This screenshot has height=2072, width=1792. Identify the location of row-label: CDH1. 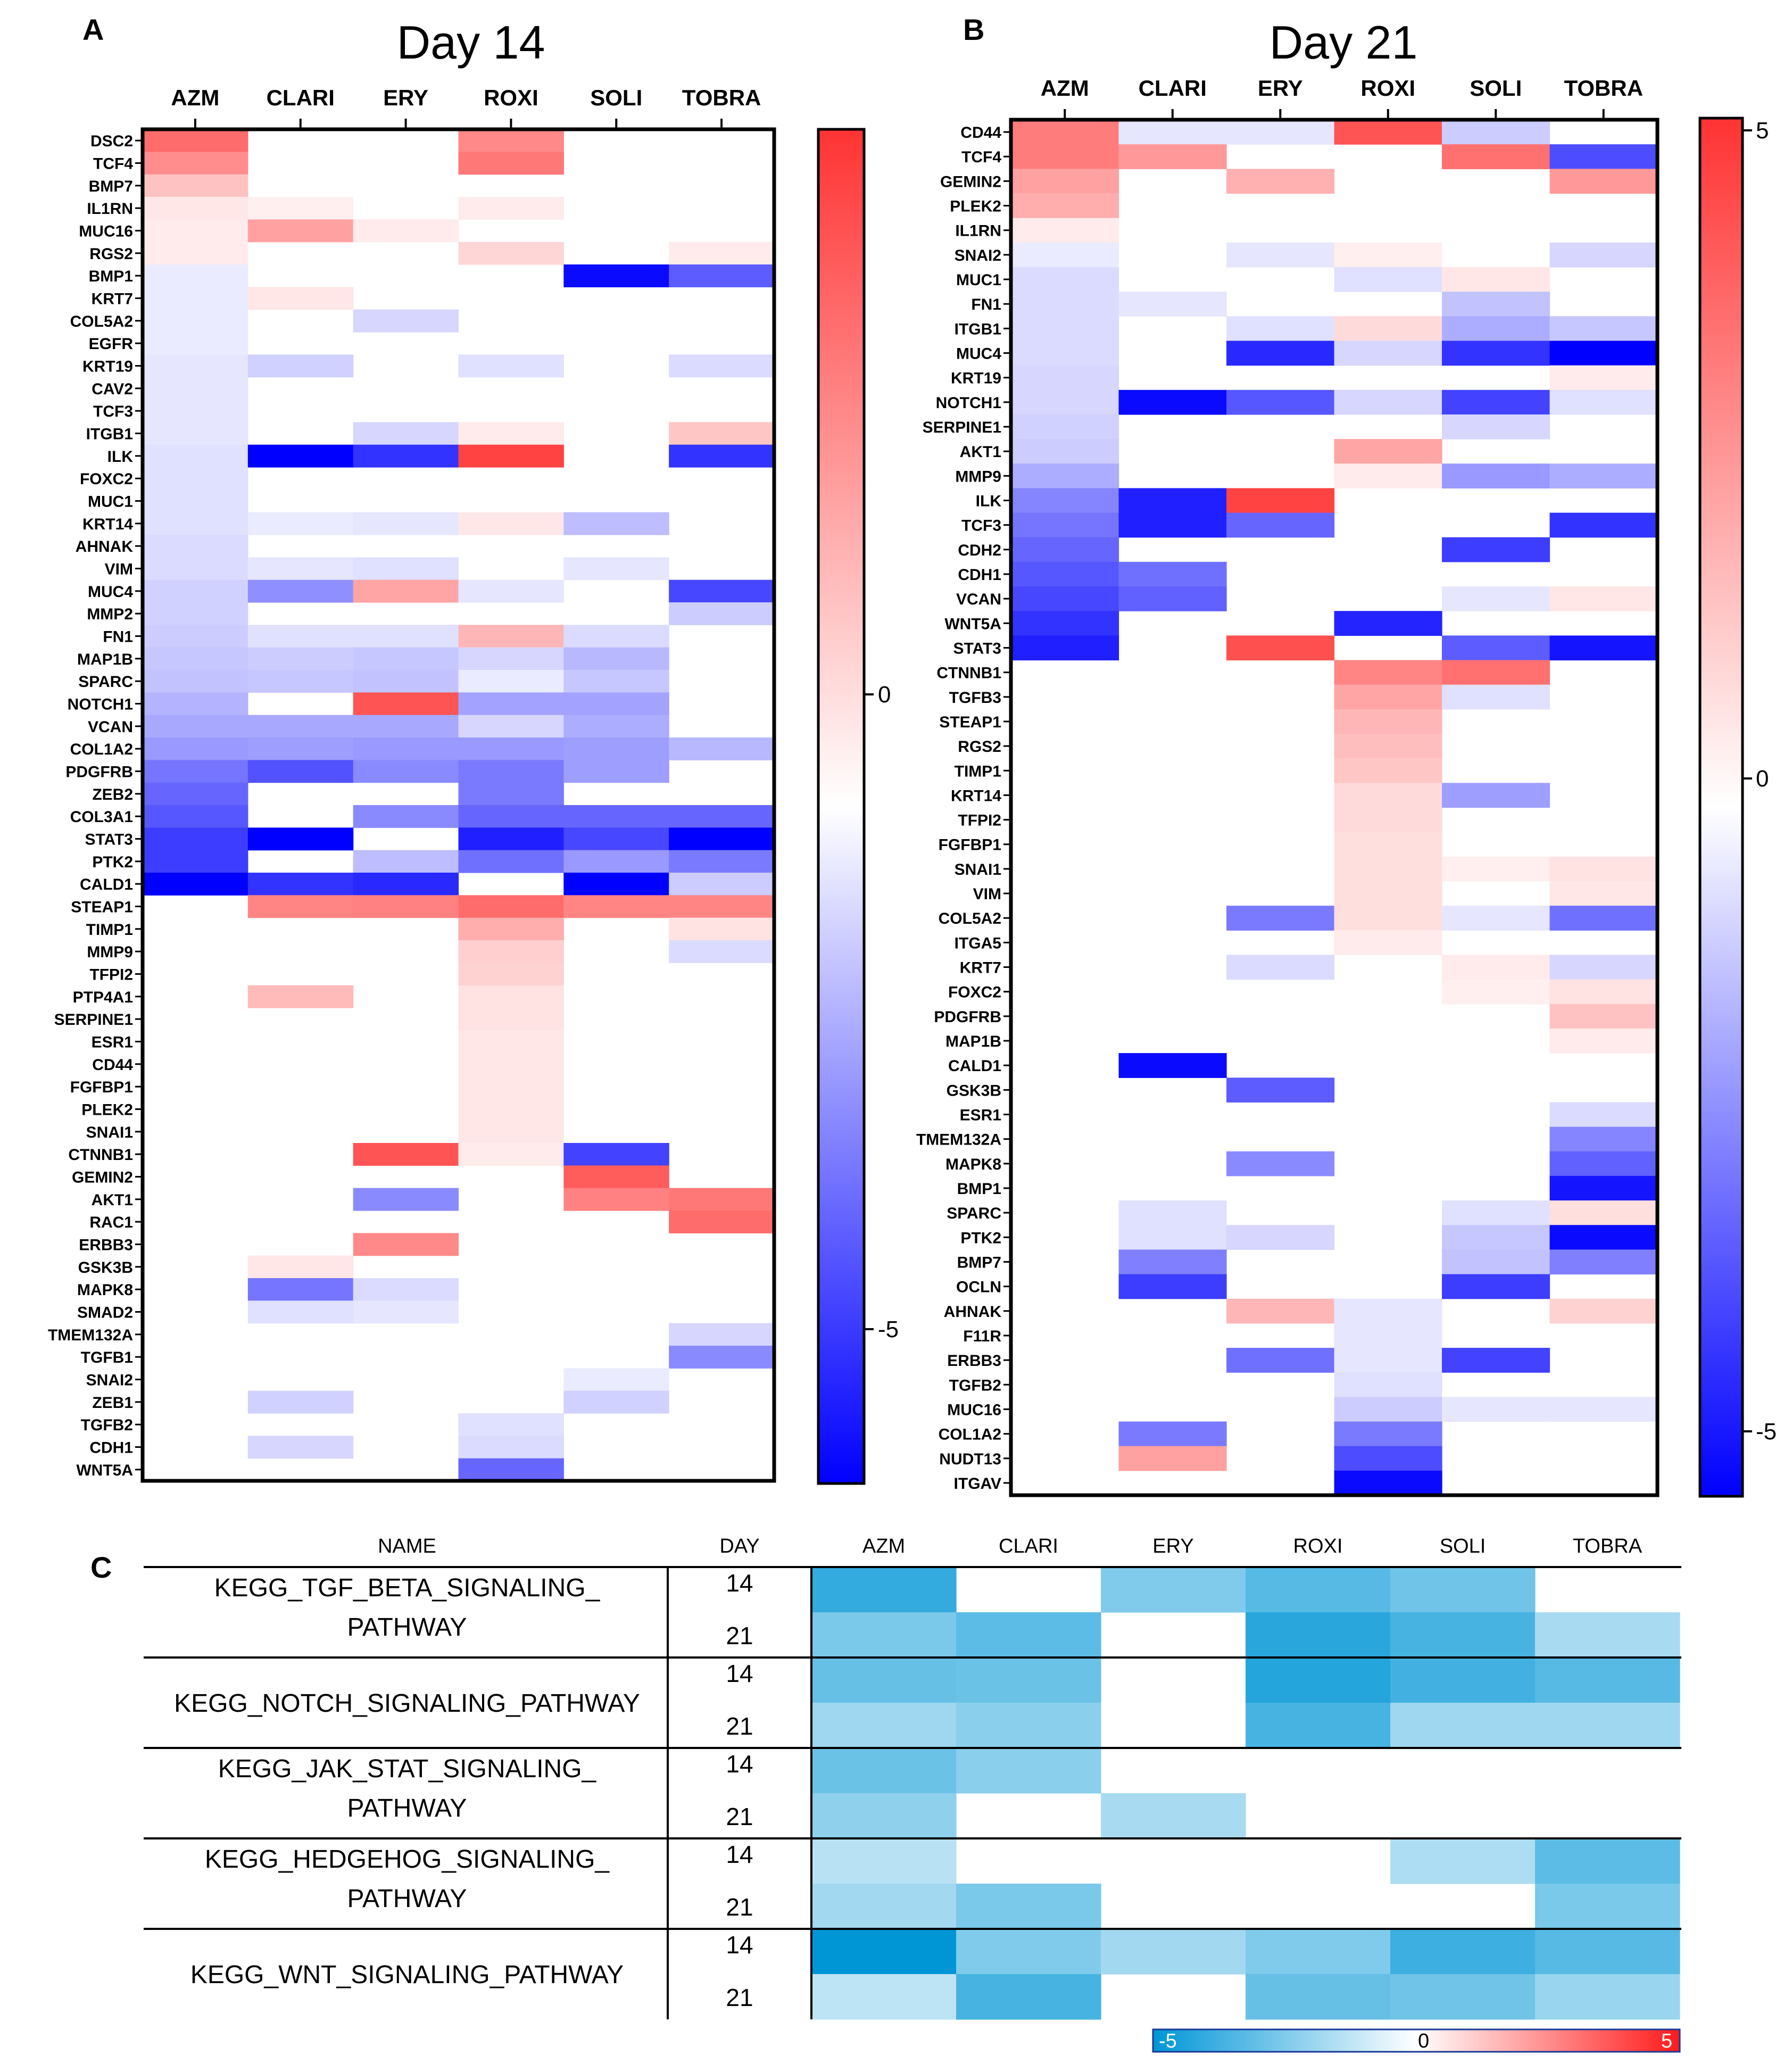
(111, 1448).